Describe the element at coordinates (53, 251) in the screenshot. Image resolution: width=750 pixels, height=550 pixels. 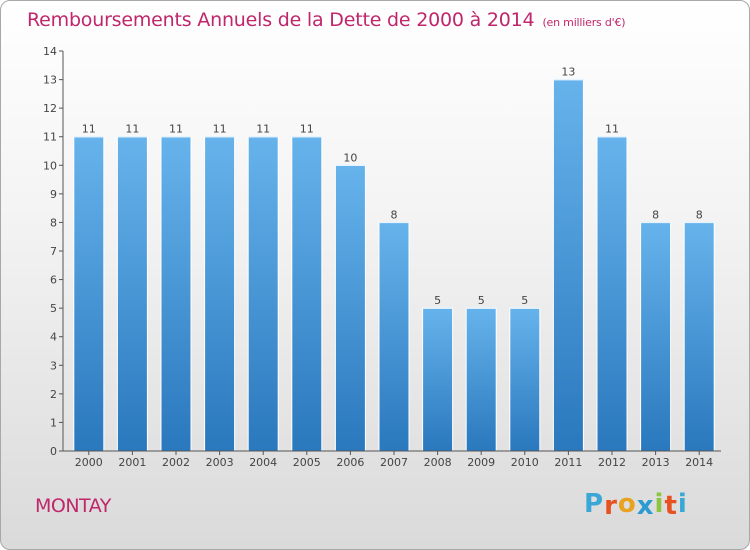
I see `y-tick-label: 7` at that location.